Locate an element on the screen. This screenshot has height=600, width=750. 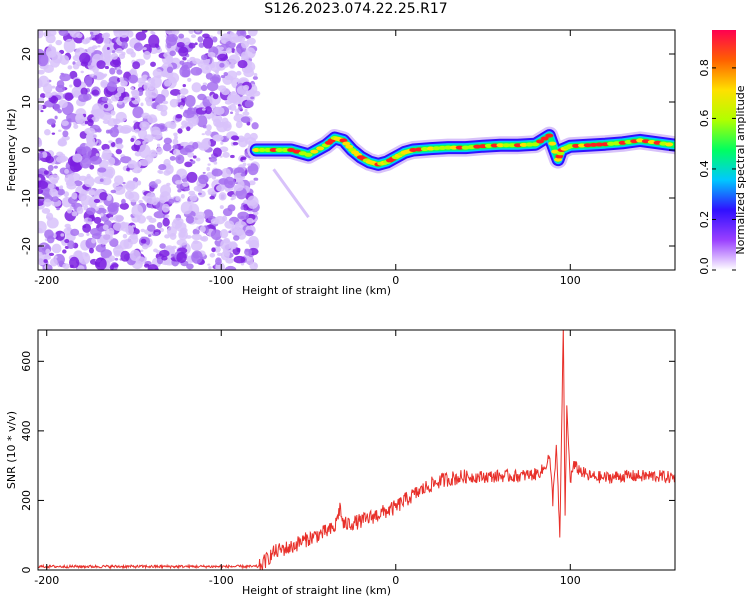
spectrogram-ytick-label: 20 is located at coordinates (26, 54).